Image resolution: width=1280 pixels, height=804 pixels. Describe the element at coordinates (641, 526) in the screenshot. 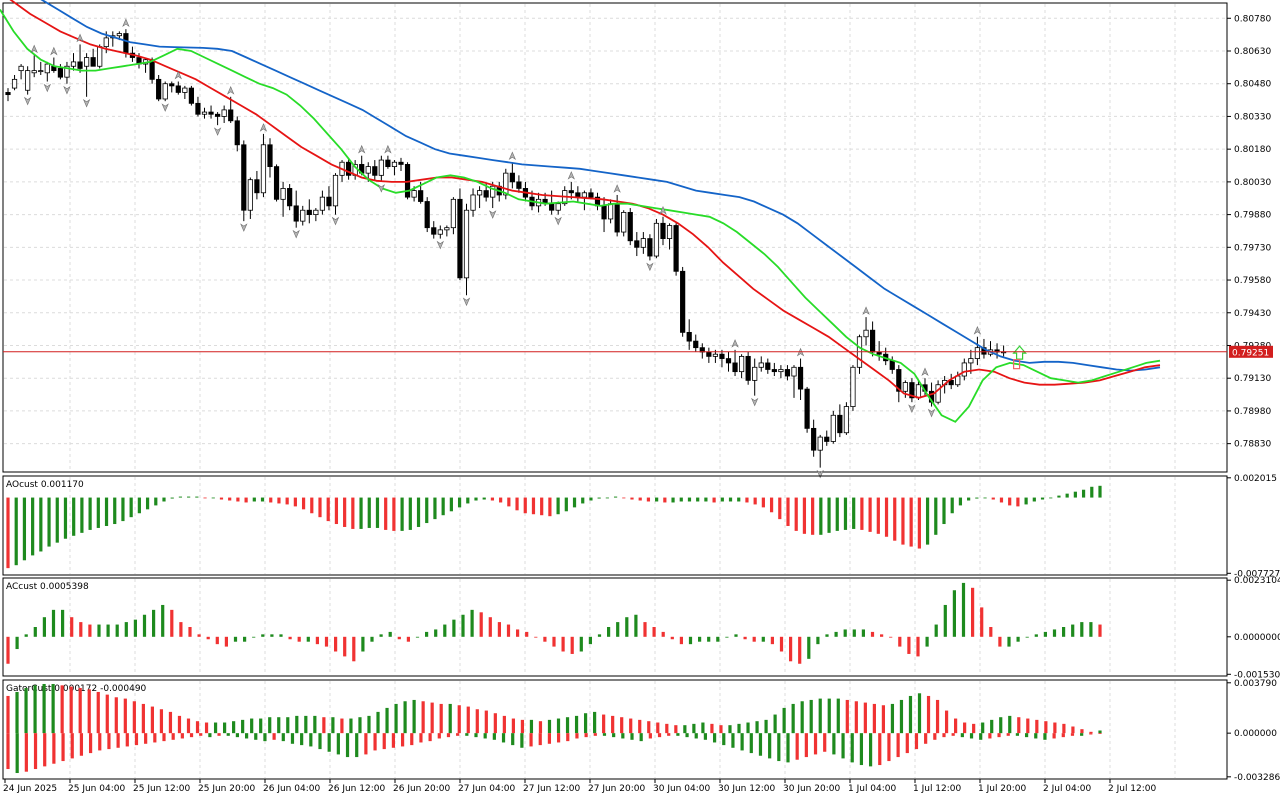

I see `ao-indicator-pane: 0.002015 -0.007727 AOcust 0.001170` at that location.